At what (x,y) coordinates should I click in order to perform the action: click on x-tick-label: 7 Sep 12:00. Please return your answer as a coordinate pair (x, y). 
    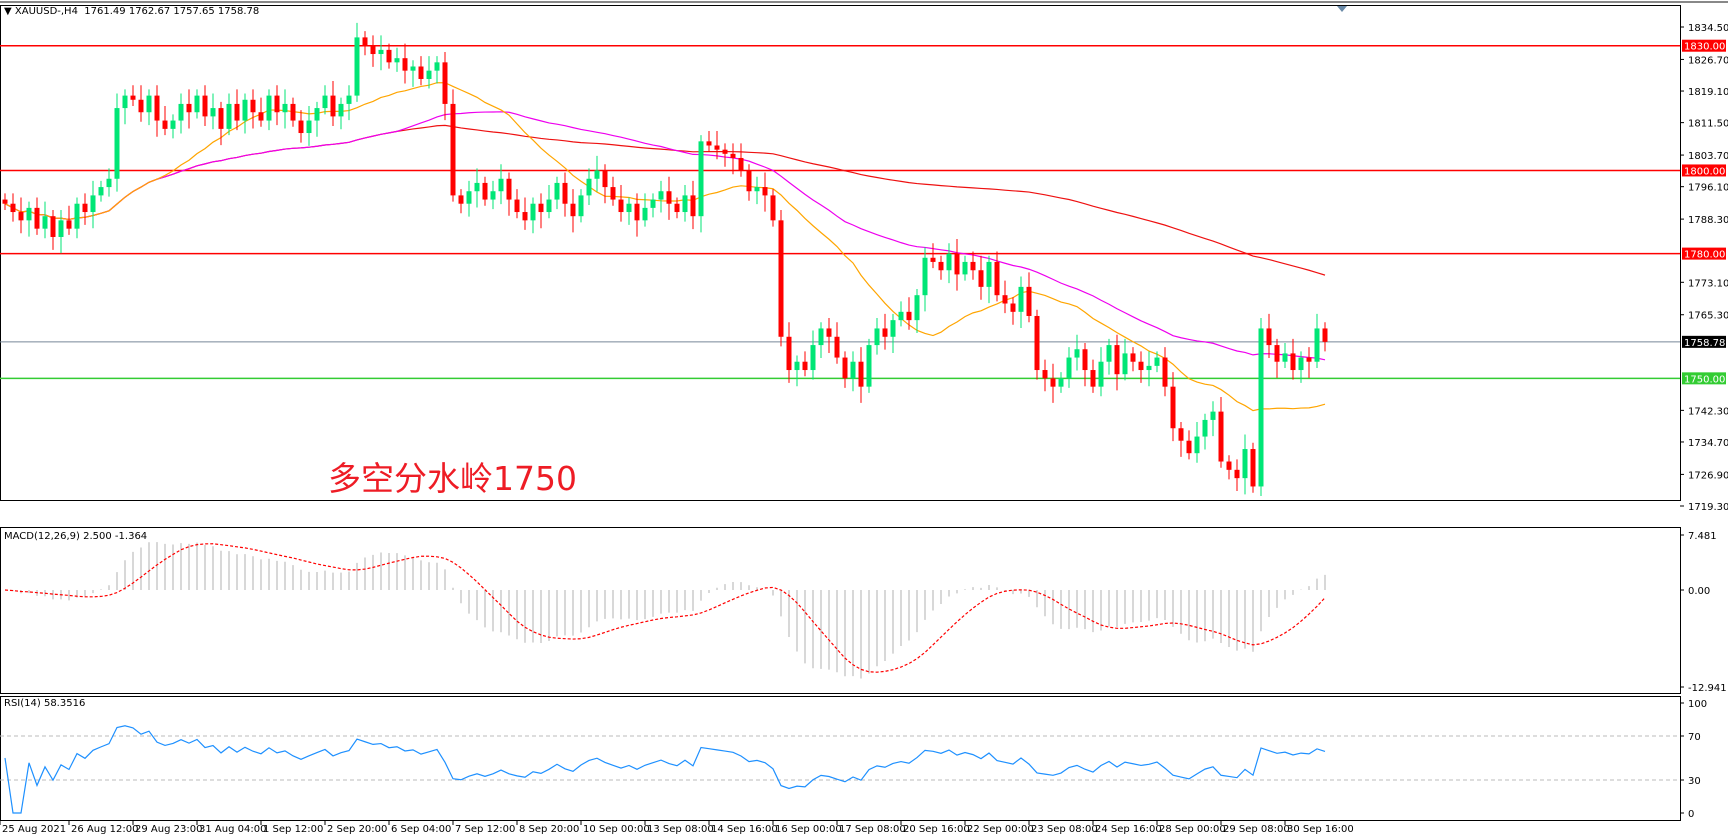
    Looking at the image, I should click on (485, 829).